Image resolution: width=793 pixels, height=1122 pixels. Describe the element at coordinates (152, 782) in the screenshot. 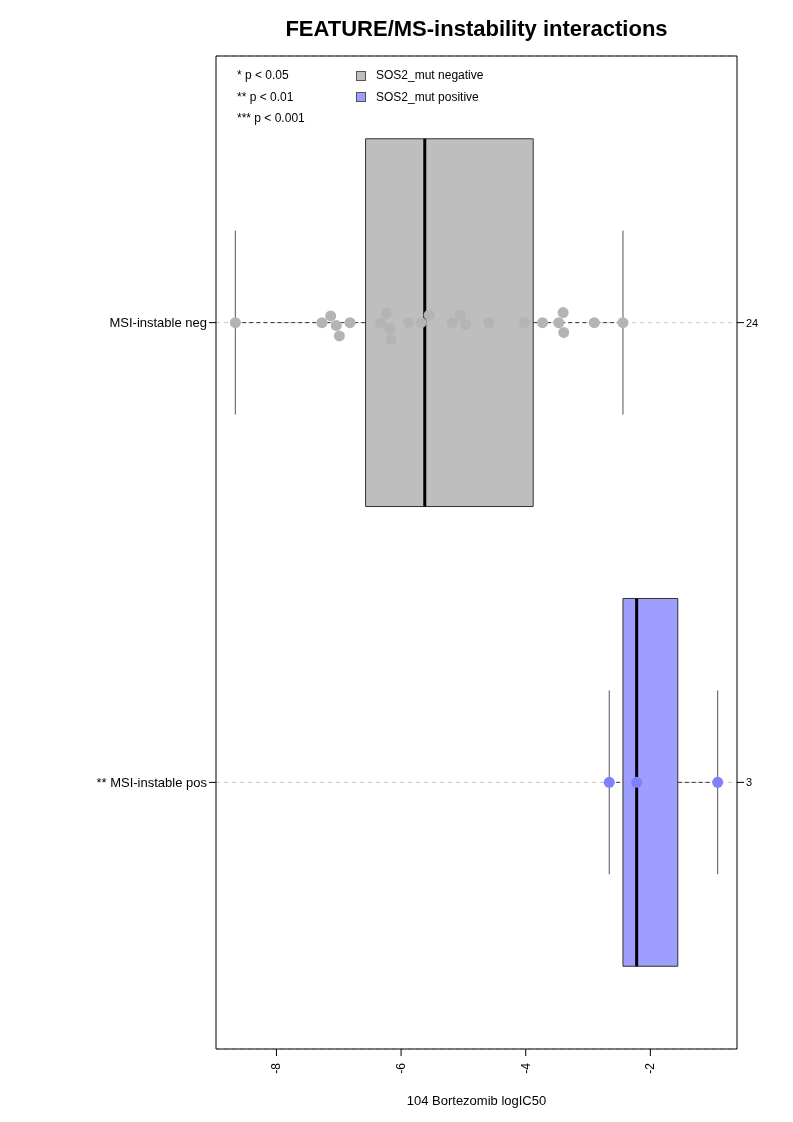

I see `y-tick-label: ** MSI-instable pos` at that location.